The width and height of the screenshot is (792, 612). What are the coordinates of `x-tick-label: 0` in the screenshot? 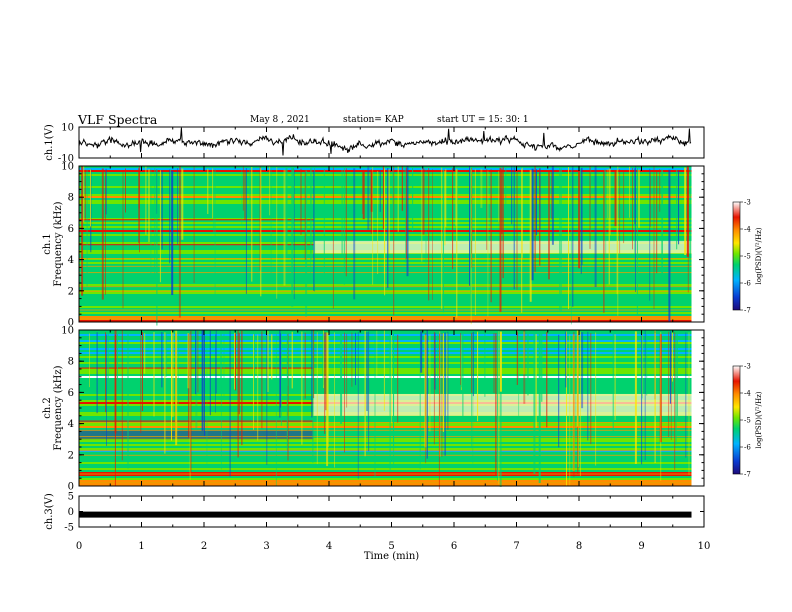 It's located at (79, 546).